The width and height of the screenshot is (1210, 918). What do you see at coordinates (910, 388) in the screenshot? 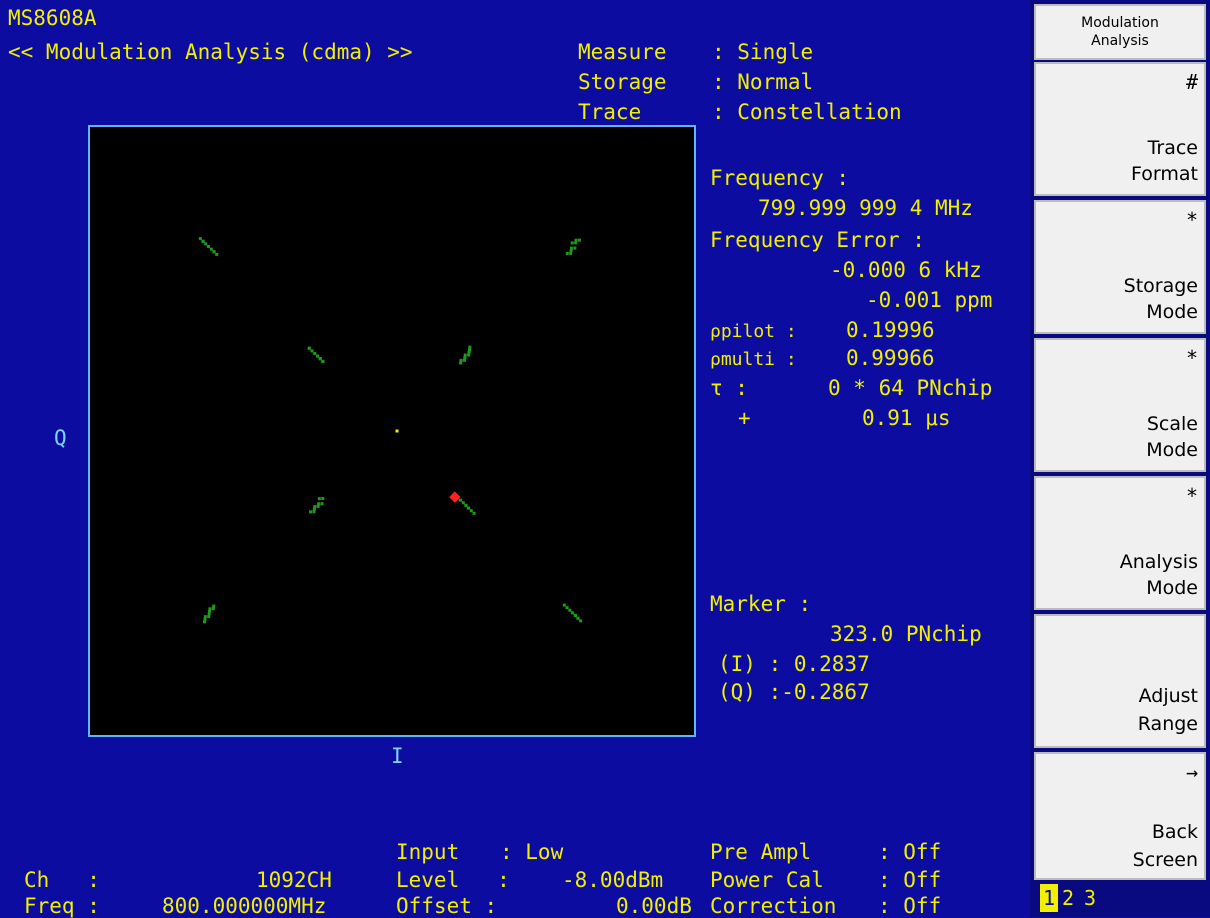
I see `tau-value: 0 * 64 PNchip` at bounding box center [910, 388].